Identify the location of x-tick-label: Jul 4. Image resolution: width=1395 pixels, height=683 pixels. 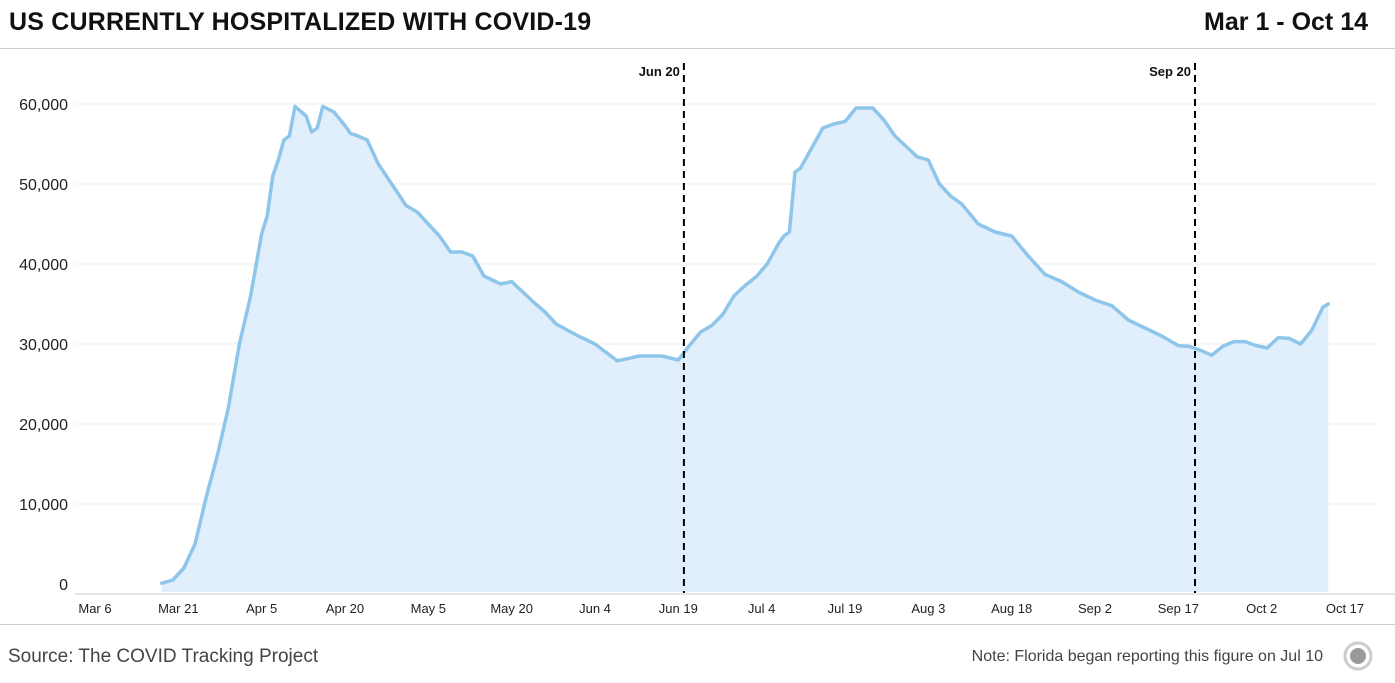
(761, 608).